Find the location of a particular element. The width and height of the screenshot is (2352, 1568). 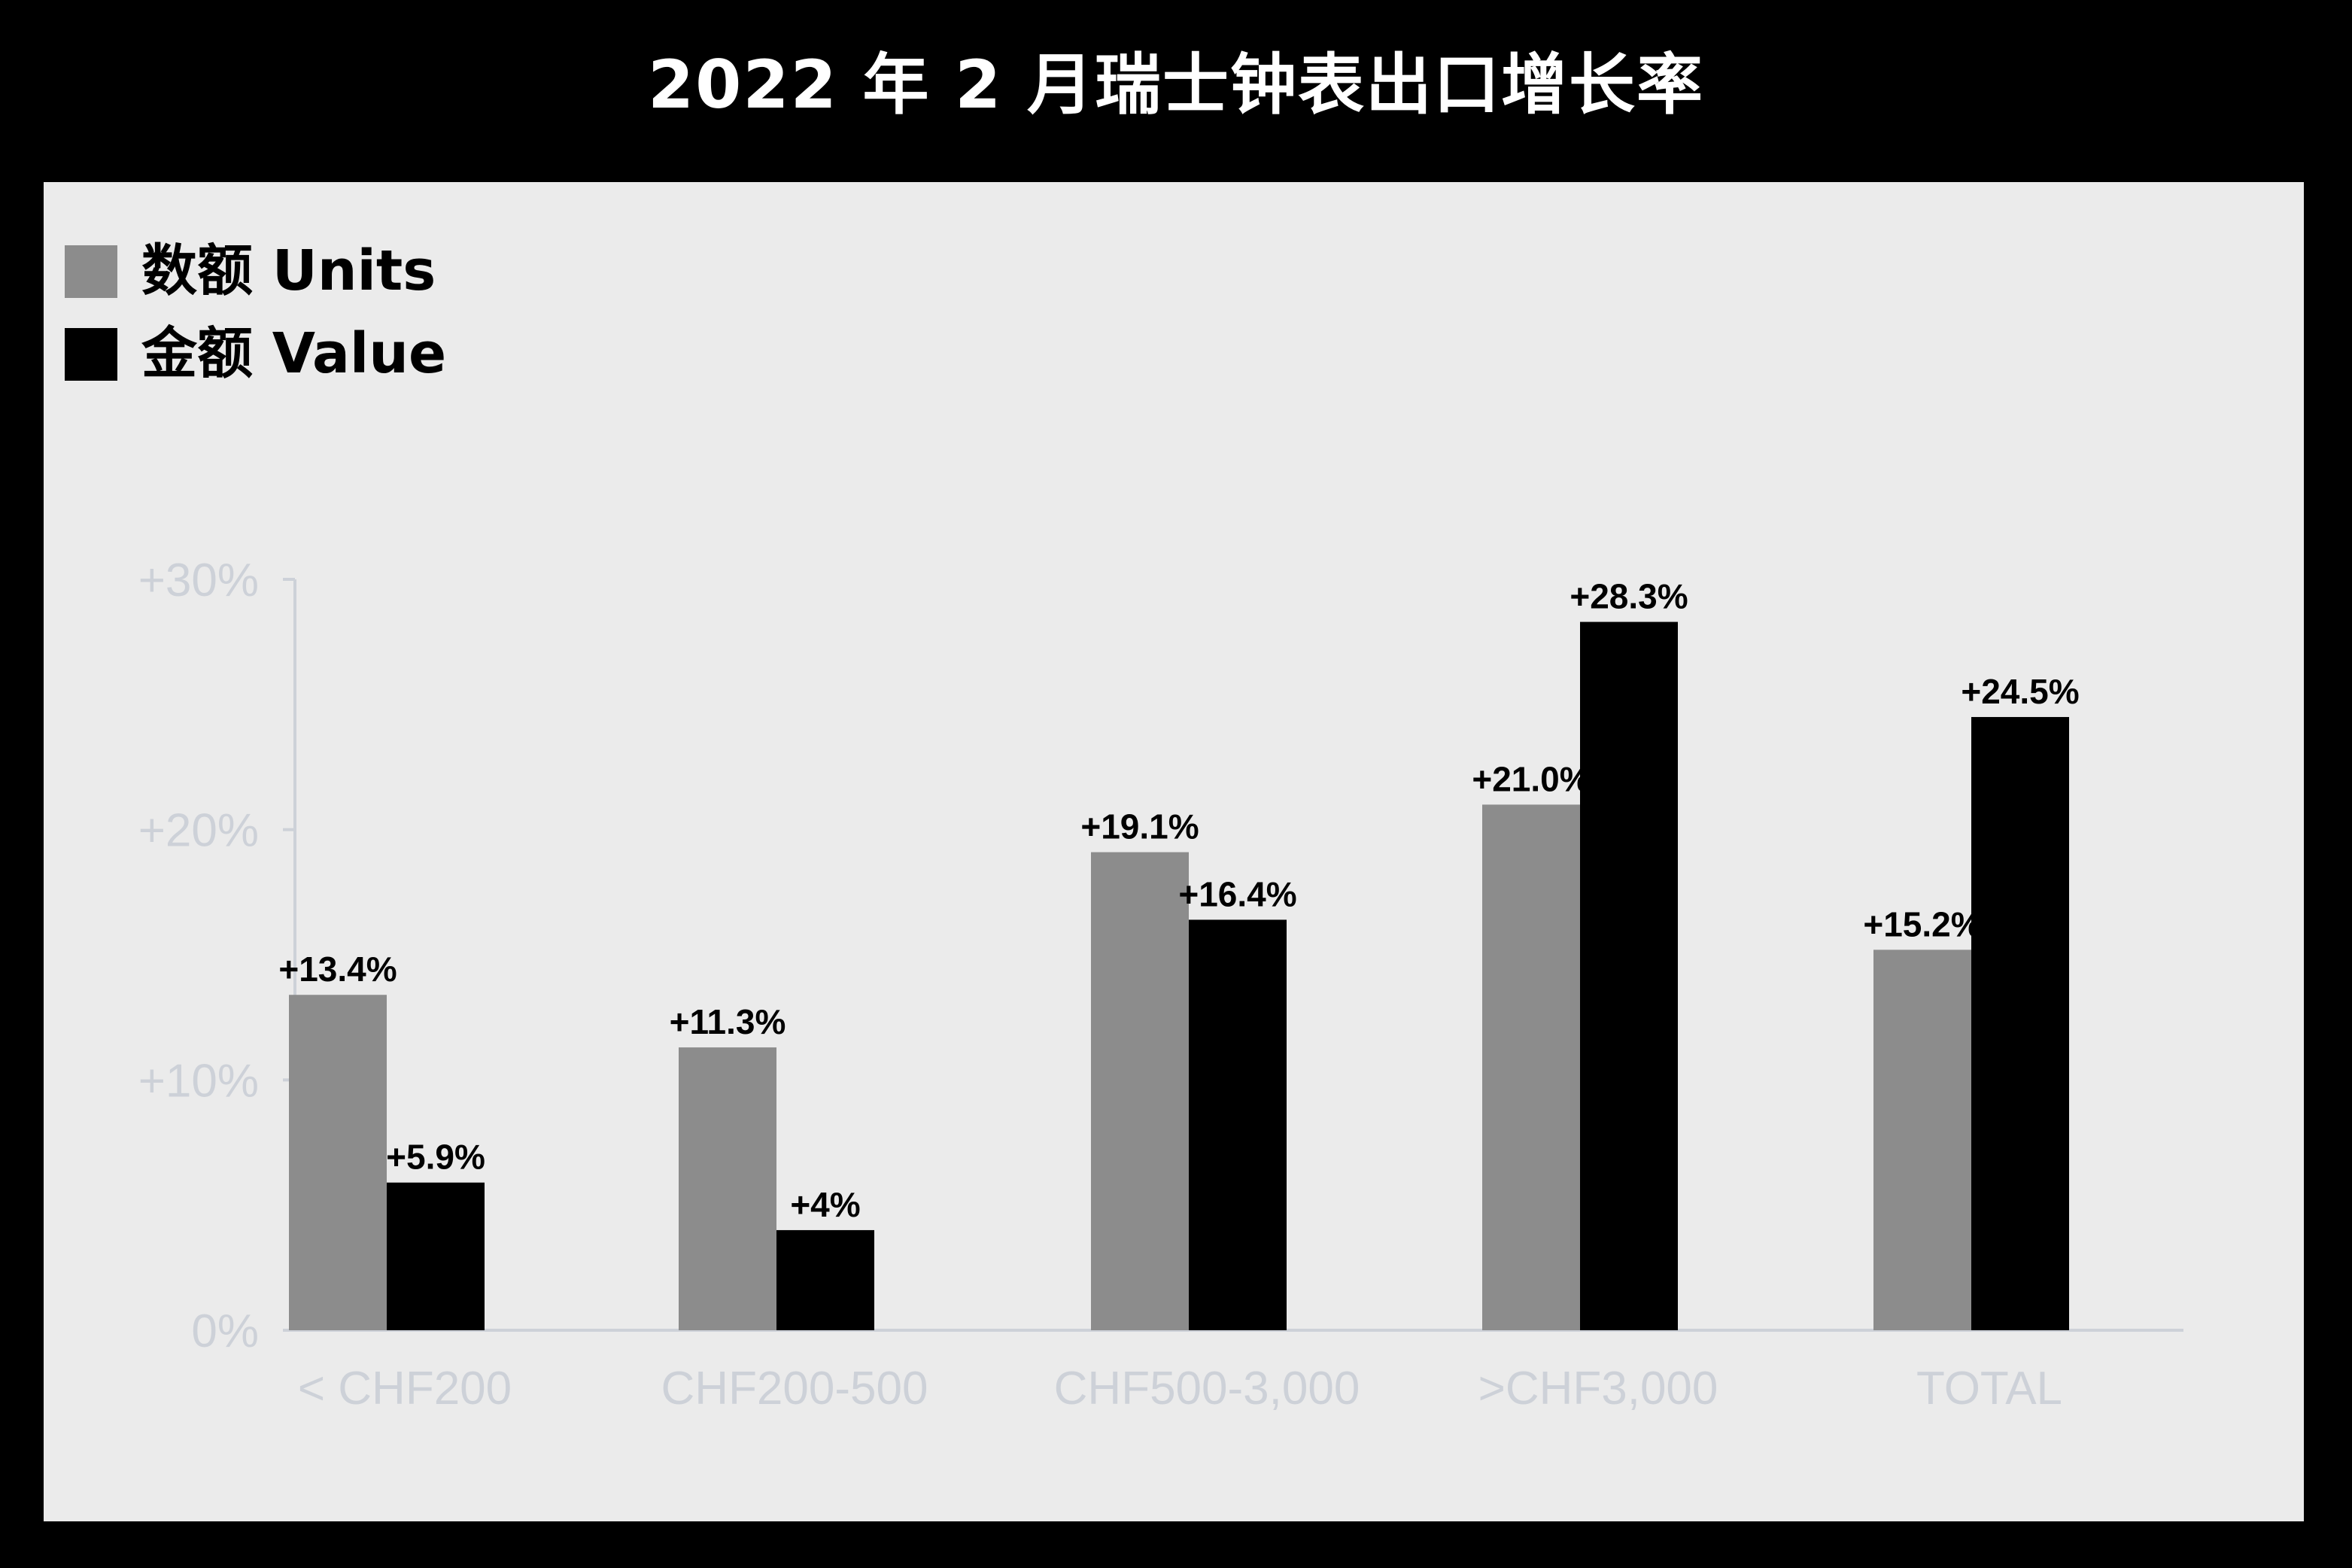

category-label: CHF200-500 is located at coordinates (794, 1389).